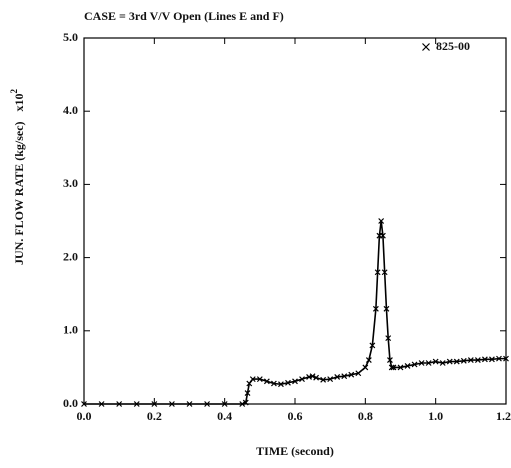 Image resolution: width=511 pixels, height=468 pixels. What do you see at coordinates (503, 416) in the screenshot?
I see `x-tick-label: 1.2` at bounding box center [503, 416].